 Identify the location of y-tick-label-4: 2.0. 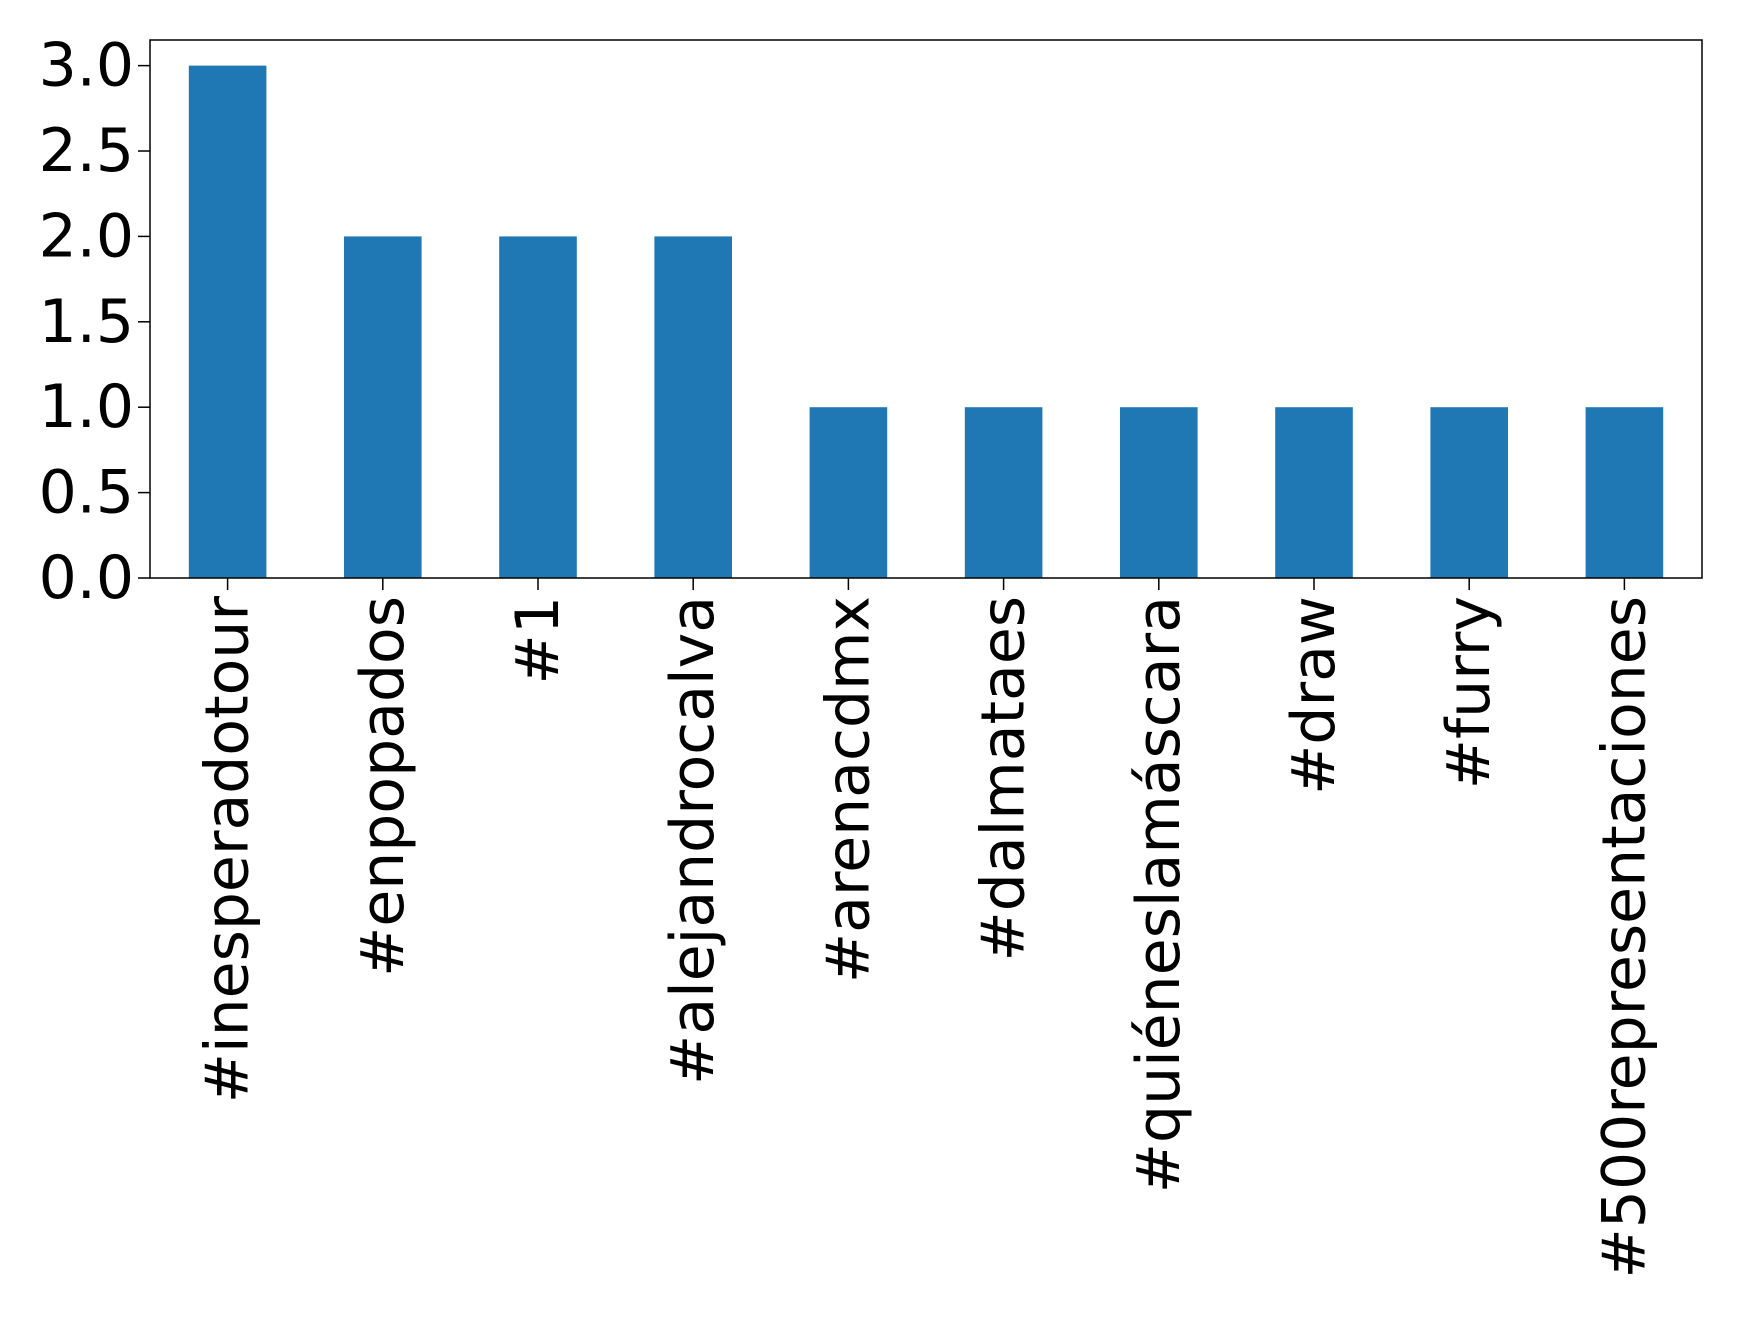
(86, 236).